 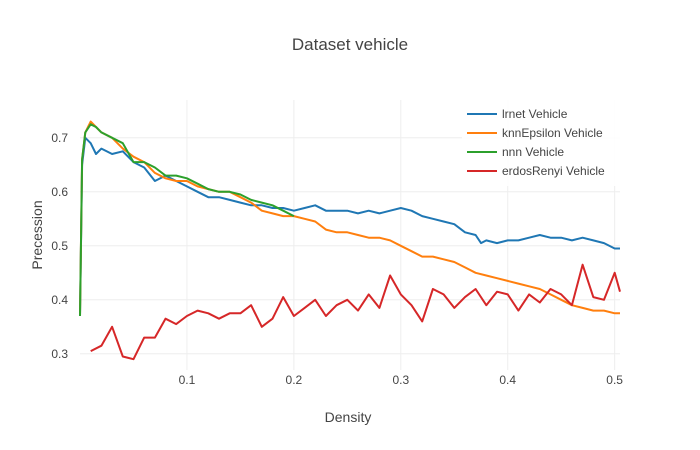 What do you see at coordinates (59, 246) in the screenshot?
I see `y-tick-label: 0.5` at bounding box center [59, 246].